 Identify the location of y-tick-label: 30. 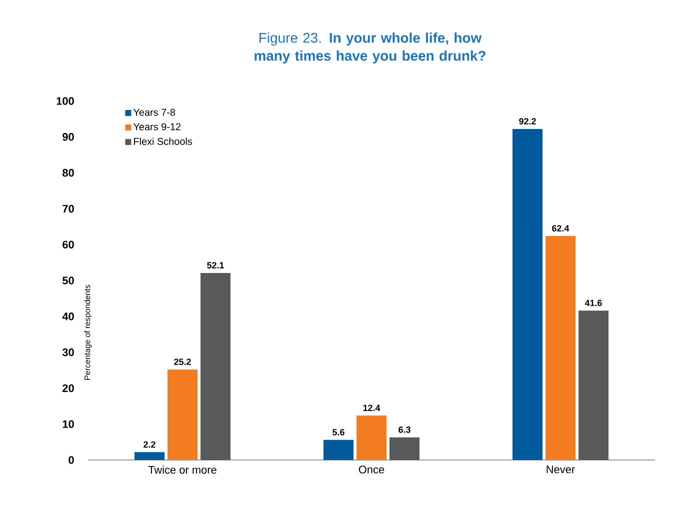
(68, 352).